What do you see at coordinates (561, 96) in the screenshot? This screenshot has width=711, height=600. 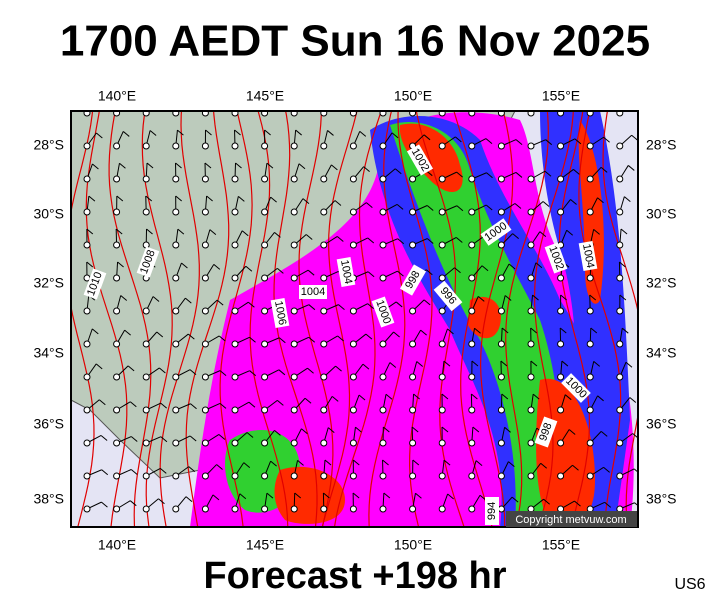 I see `lon-label: 155°E` at bounding box center [561, 96].